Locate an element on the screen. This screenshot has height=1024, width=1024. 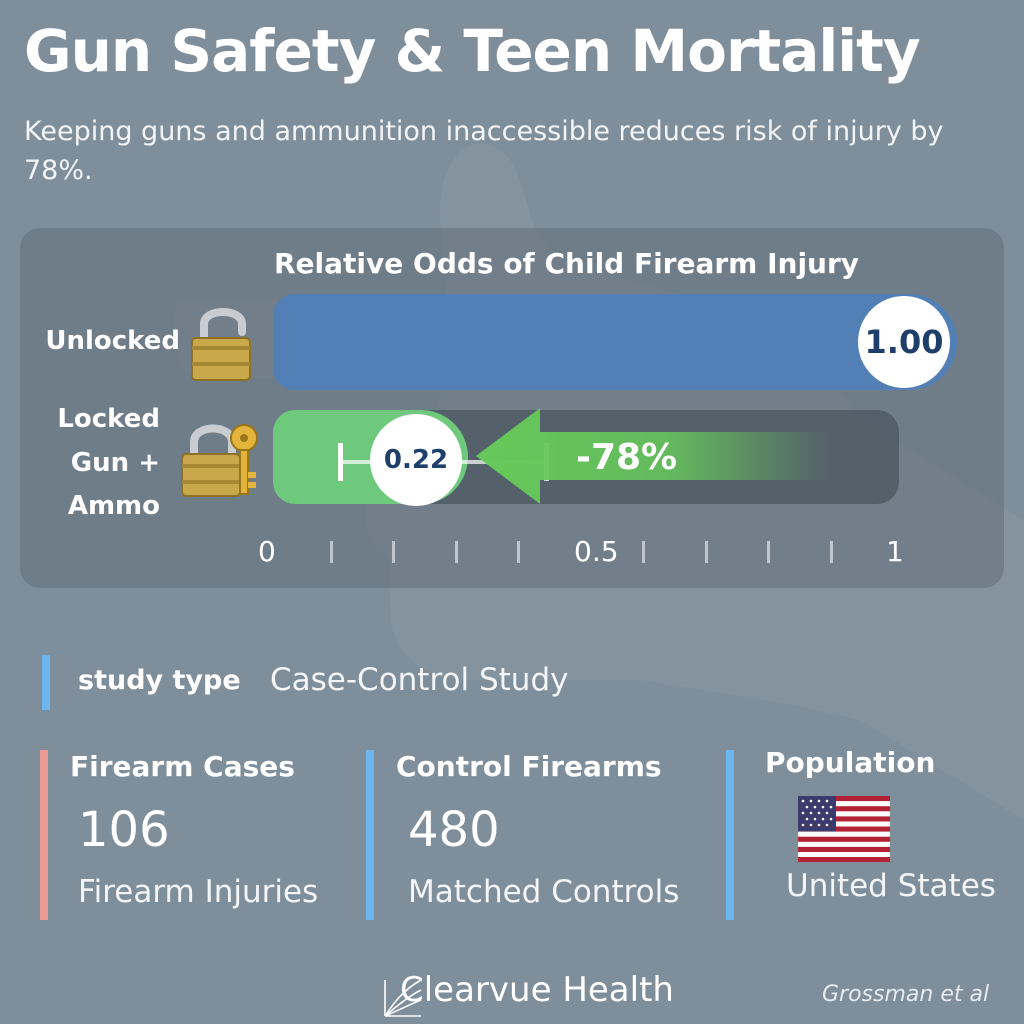
bar-unlocked is located at coordinates (615, 342).